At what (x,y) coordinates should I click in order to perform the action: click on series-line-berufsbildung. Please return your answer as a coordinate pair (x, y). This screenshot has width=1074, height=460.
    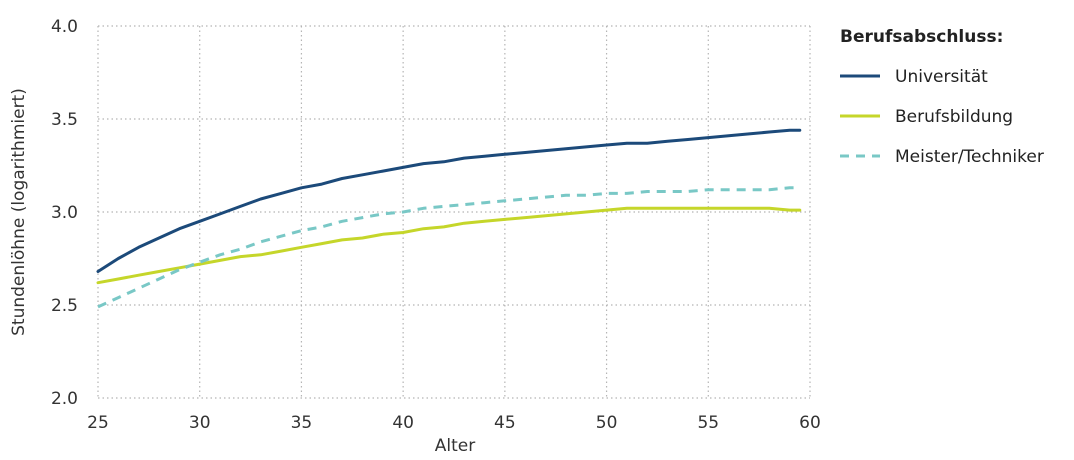
    Looking at the image, I should click on (449, 245).